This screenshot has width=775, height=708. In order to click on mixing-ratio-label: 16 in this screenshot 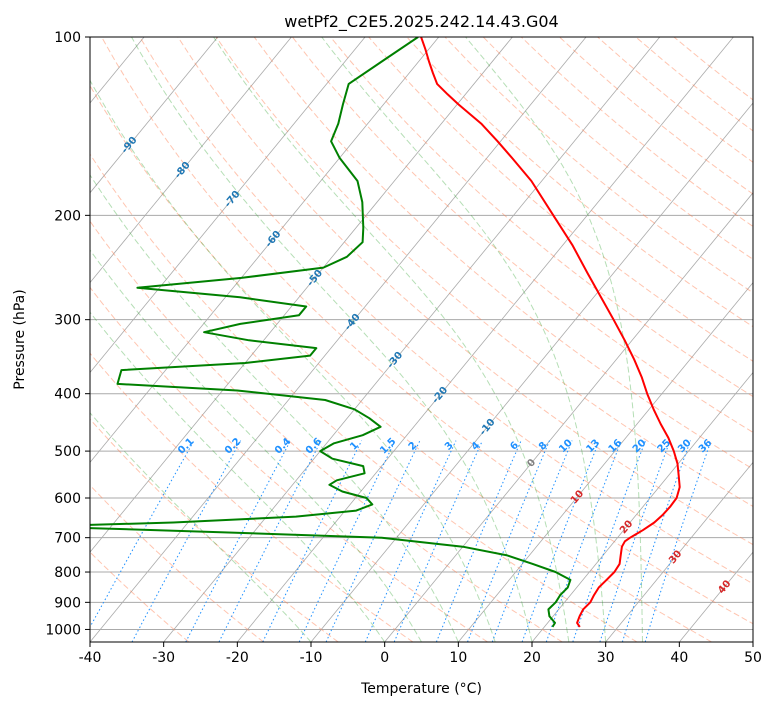, I will do `click(616, 446)`.